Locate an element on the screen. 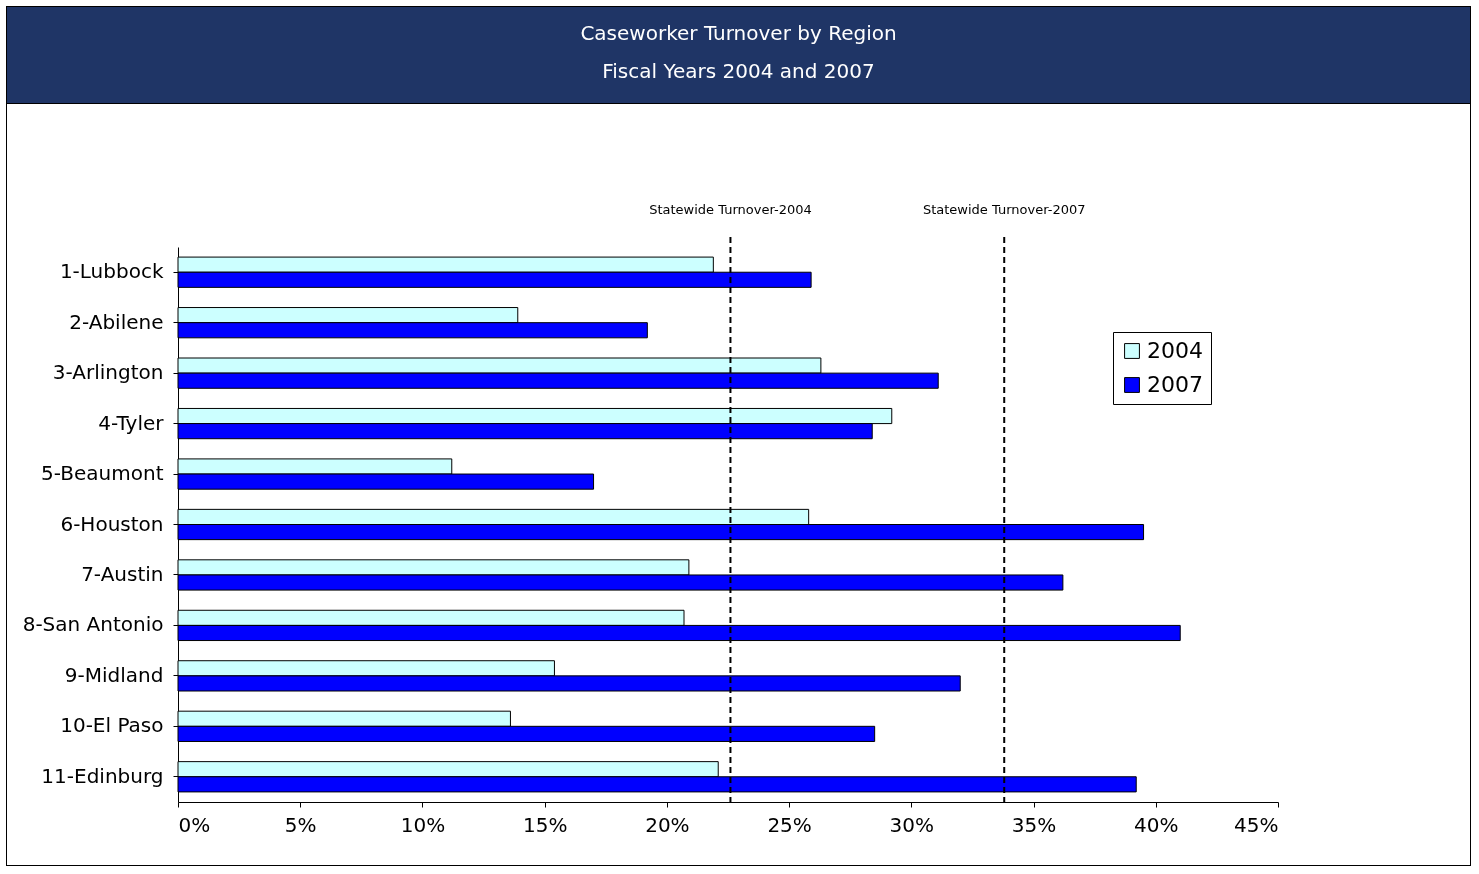 This screenshot has width=1479, height=874. x-tick-label: 10% is located at coordinates (423, 824).